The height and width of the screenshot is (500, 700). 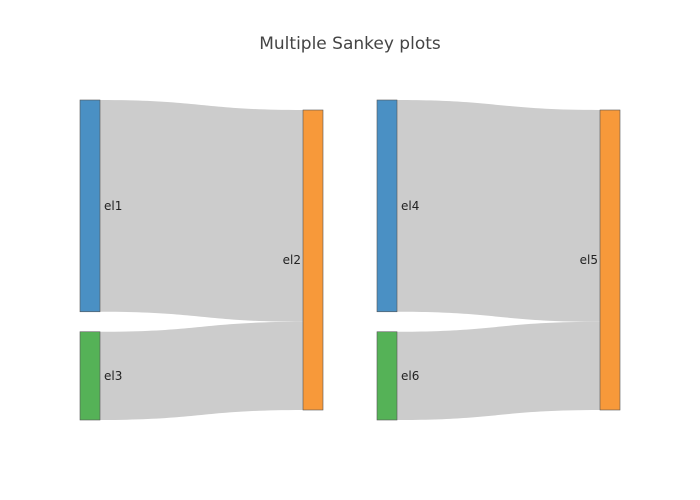 I want to click on sankey-node-el4, so click(x=387, y=206).